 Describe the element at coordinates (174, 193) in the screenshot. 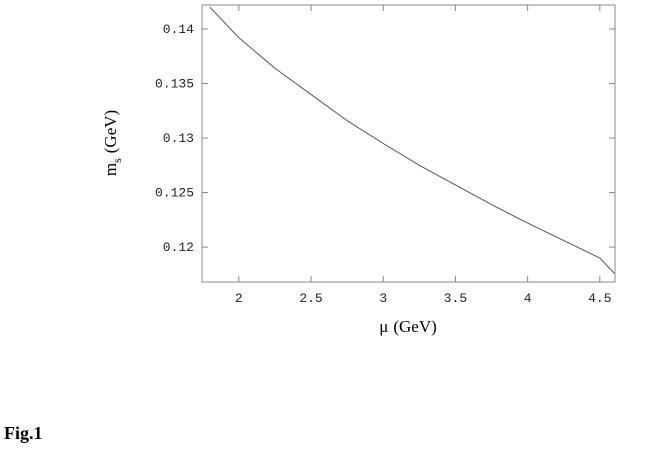

I see `y-tick-label: 0.125` at that location.